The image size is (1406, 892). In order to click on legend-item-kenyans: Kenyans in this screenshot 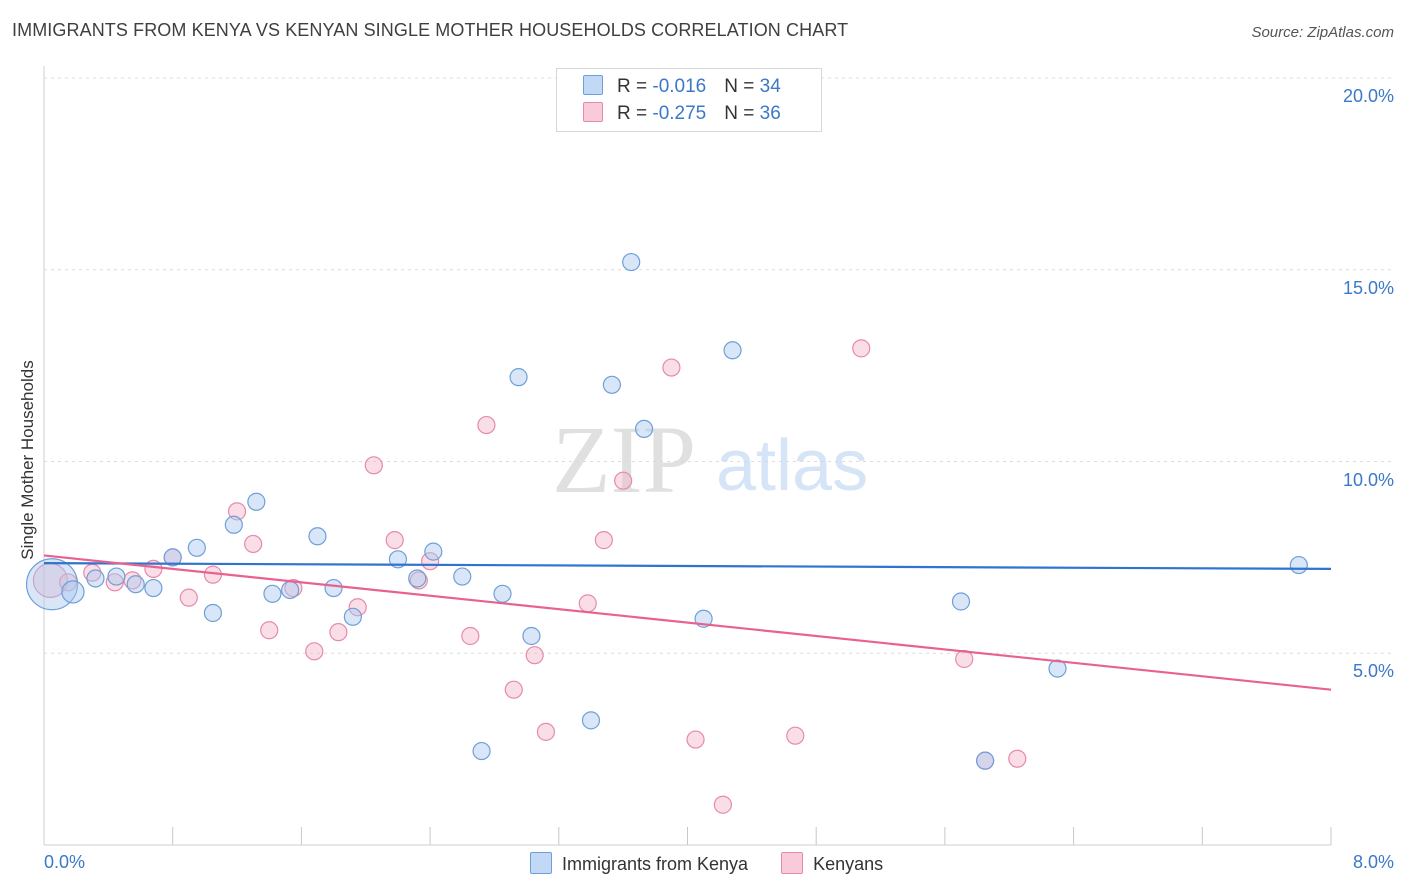, I will do `click(832, 863)`.